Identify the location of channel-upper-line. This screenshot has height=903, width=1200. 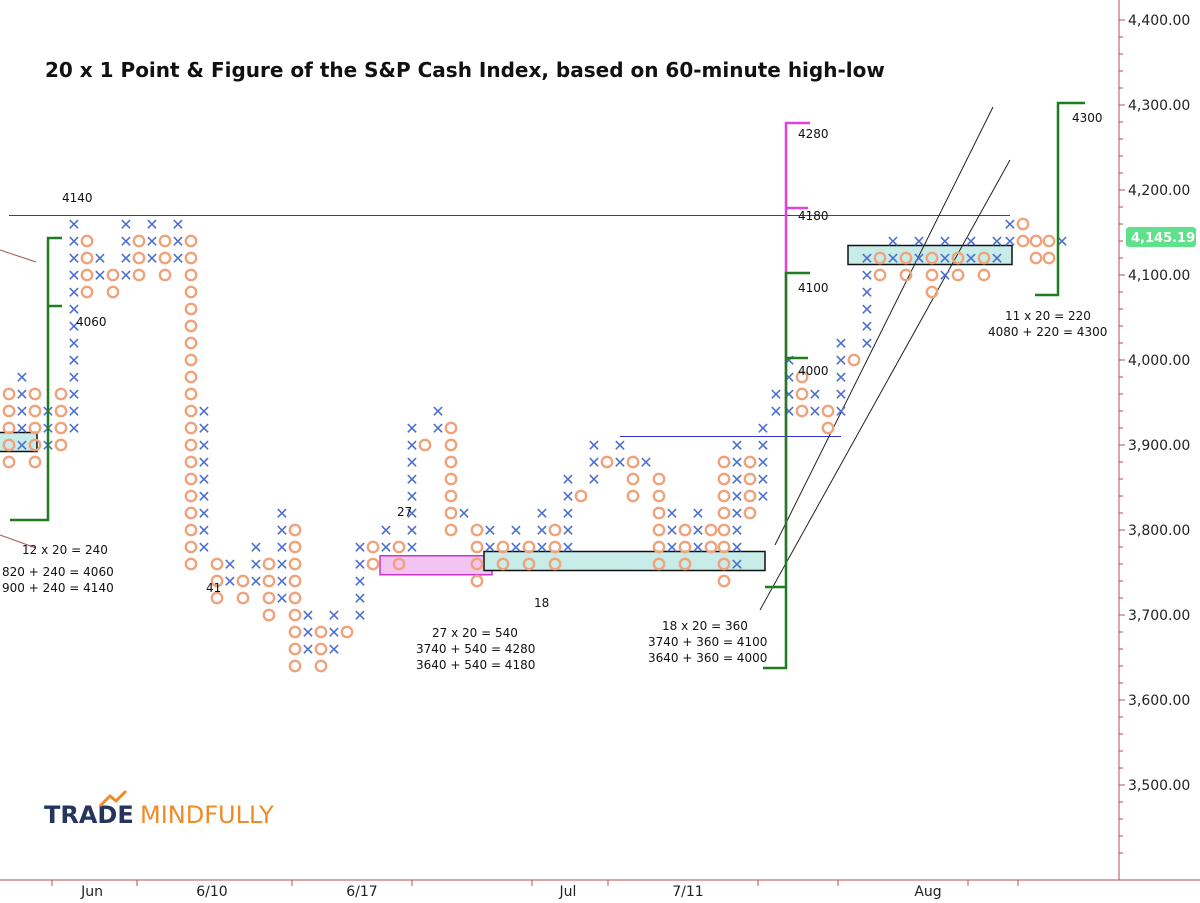
(884, 326).